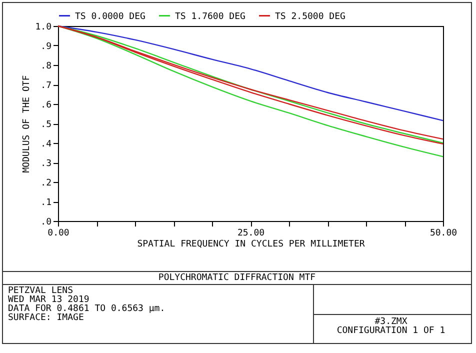  I want to click on y-tick-label: .6, so click(46, 105).